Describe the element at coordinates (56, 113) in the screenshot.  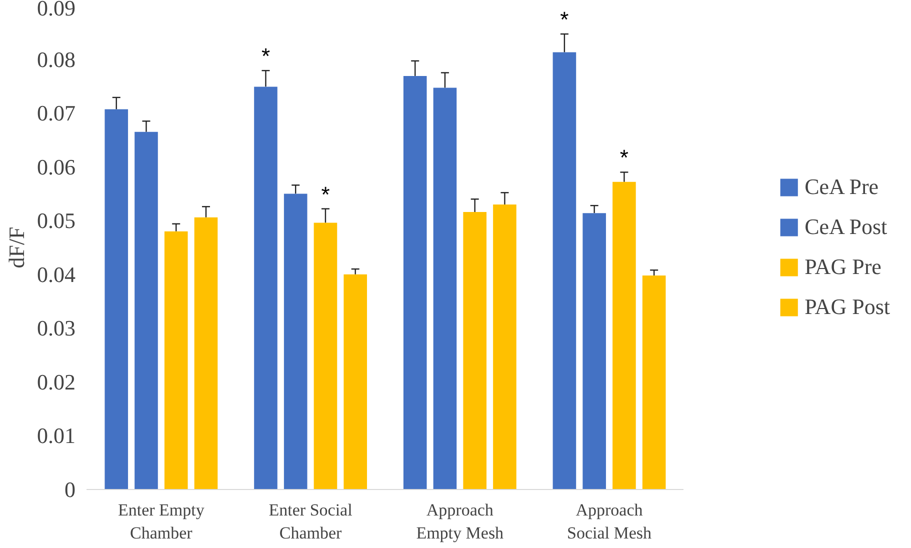
I see `y-tick-label: 0.07` at that location.